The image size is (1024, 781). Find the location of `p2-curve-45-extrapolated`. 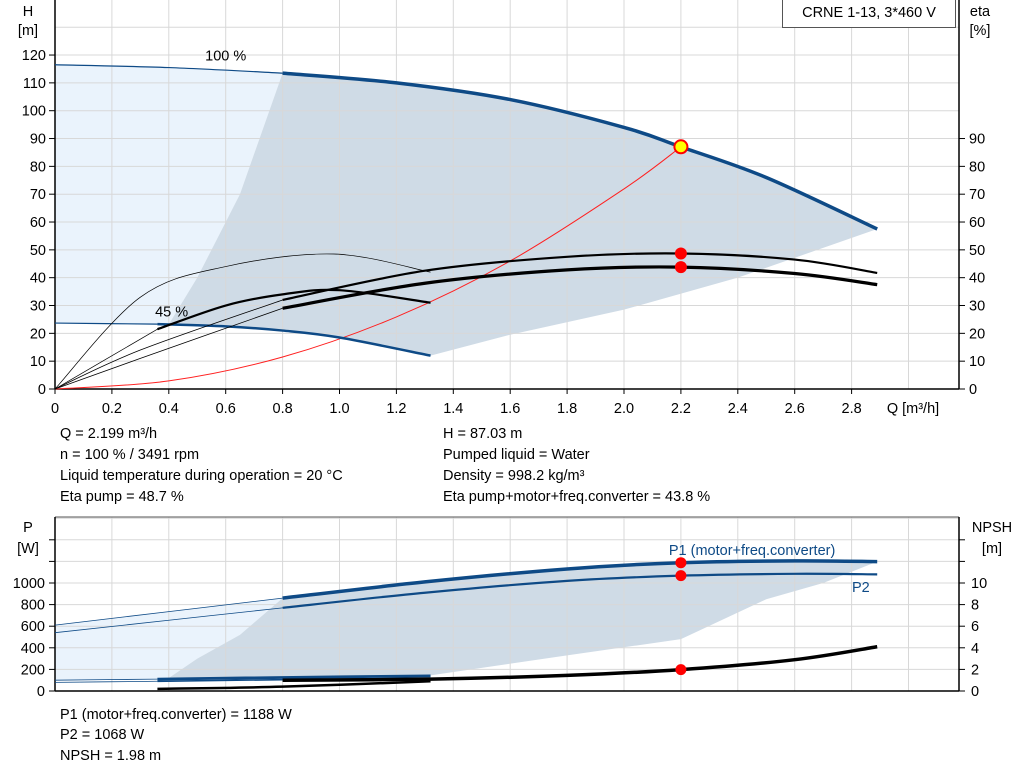

p2-curve-45-extrapolated is located at coordinates (106, 681).